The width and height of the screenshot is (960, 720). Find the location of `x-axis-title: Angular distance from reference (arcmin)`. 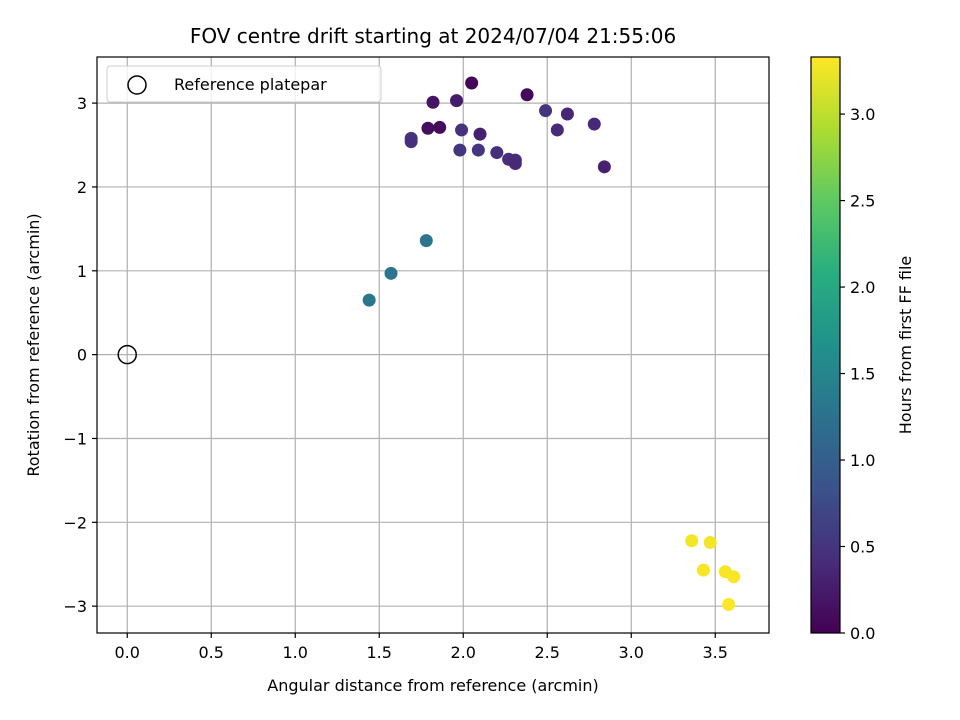

x-axis-title: Angular distance from reference (arcmin) is located at coordinates (432, 685).